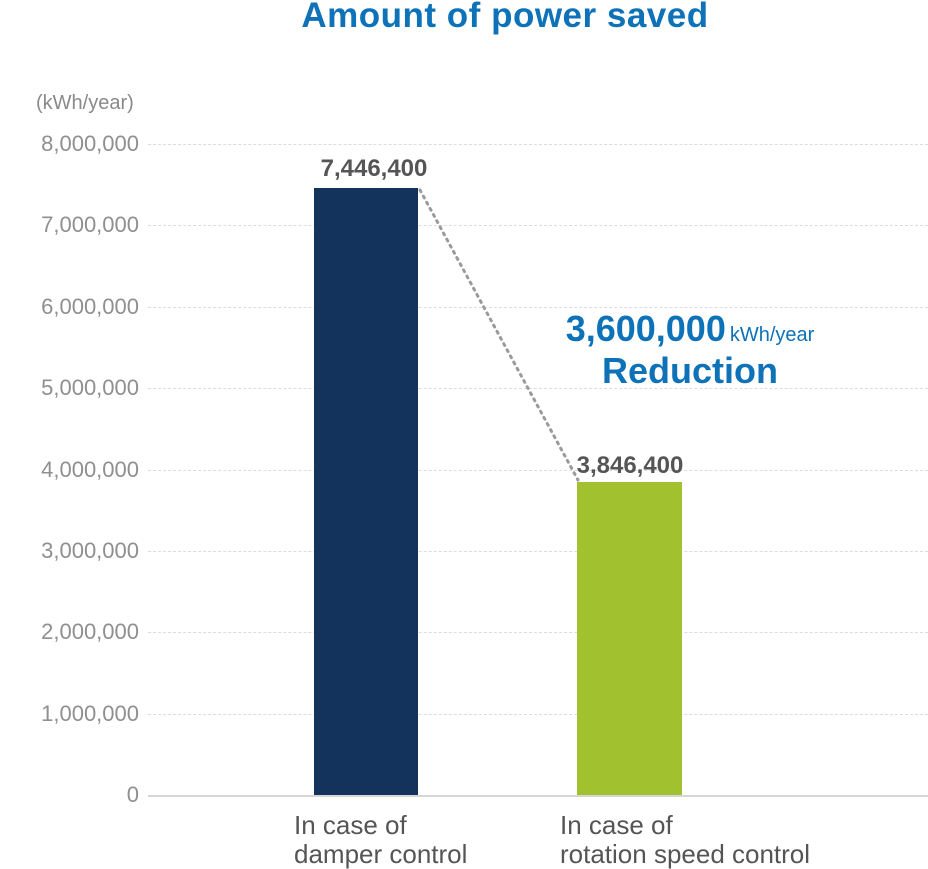  What do you see at coordinates (90, 387) in the screenshot?
I see `y-tick-5000000: 5,000,000` at bounding box center [90, 387].